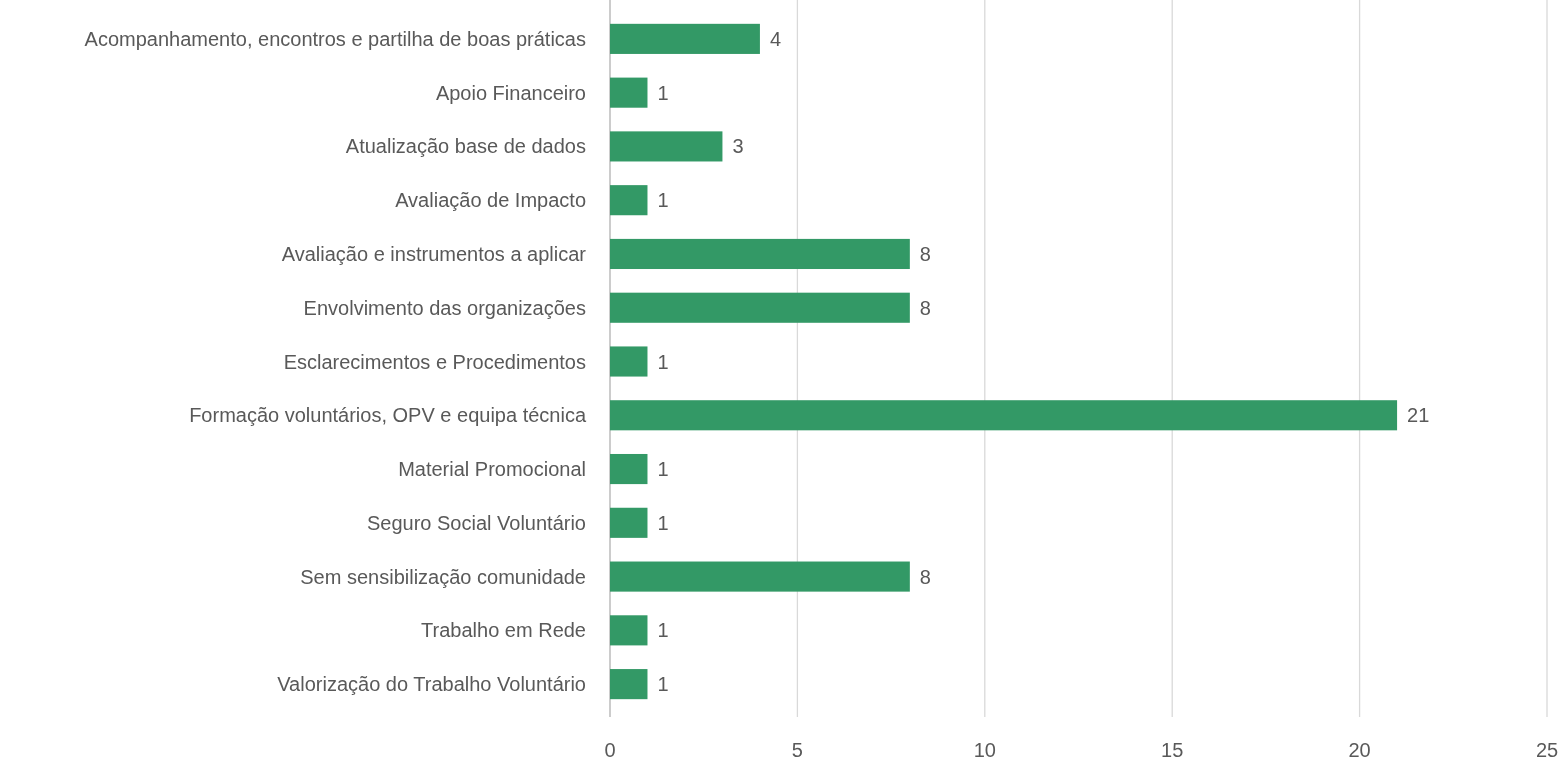  What do you see at coordinates (1547, 750) in the screenshot?
I see `x-tick-label: 25` at bounding box center [1547, 750].